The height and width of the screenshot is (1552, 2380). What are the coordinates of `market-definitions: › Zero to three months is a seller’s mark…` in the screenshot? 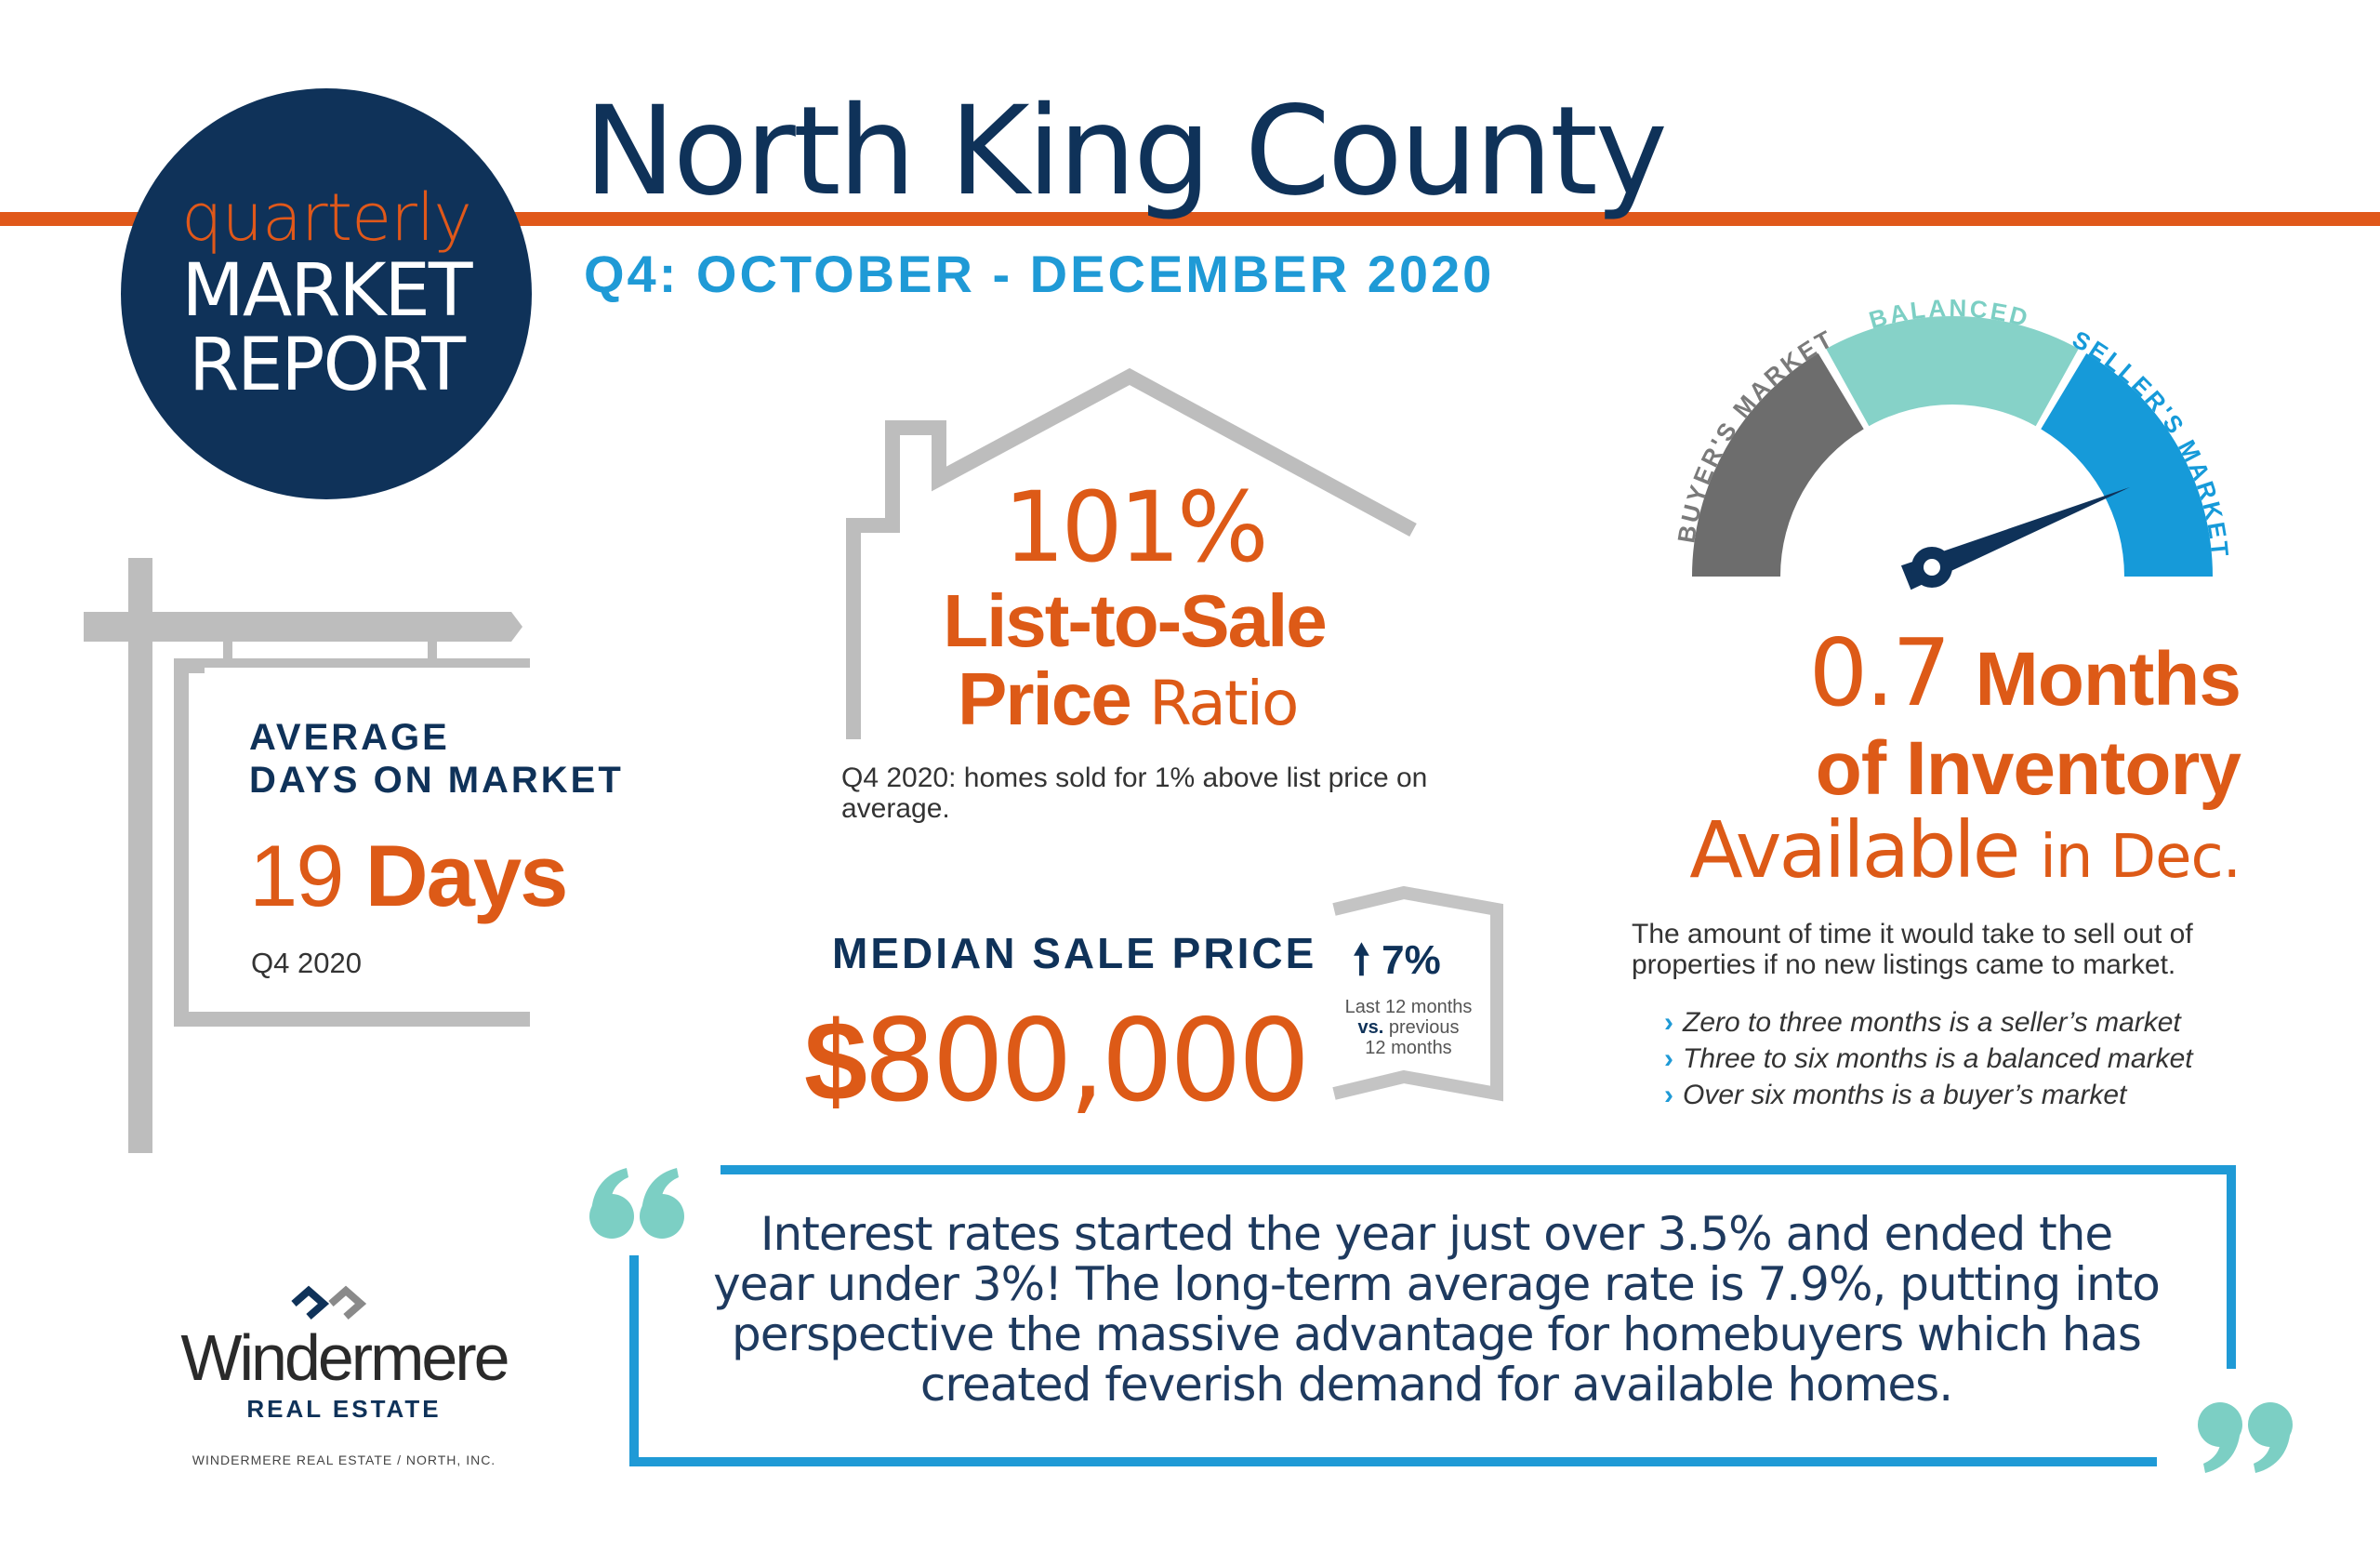 It's located at (1929, 1058).